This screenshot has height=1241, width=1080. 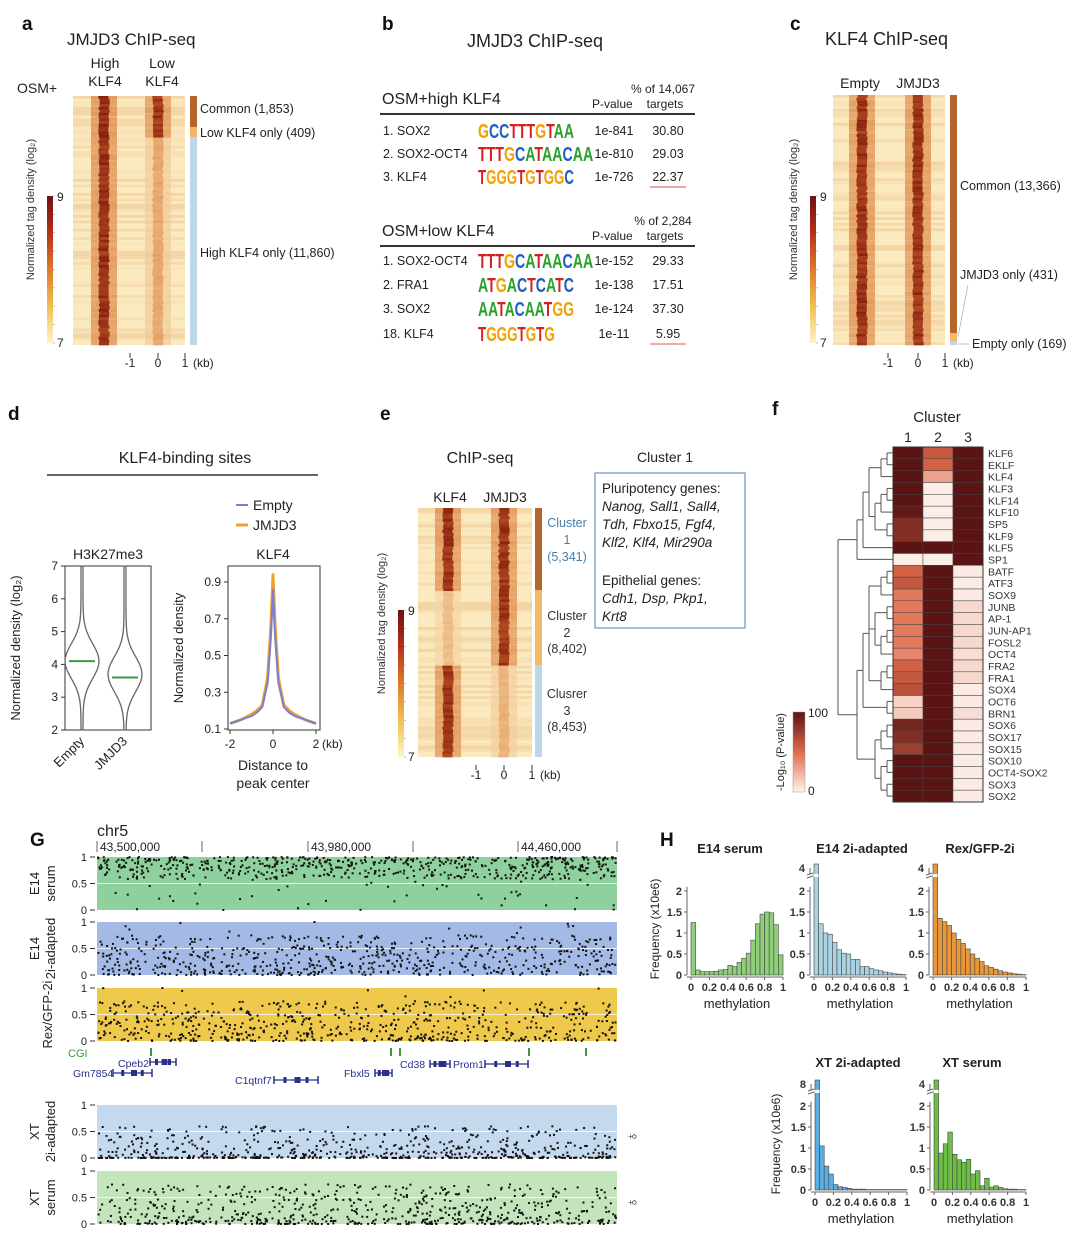 What do you see at coordinates (501, 310) in the screenshot?
I see `motif-letter: T` at bounding box center [501, 310].